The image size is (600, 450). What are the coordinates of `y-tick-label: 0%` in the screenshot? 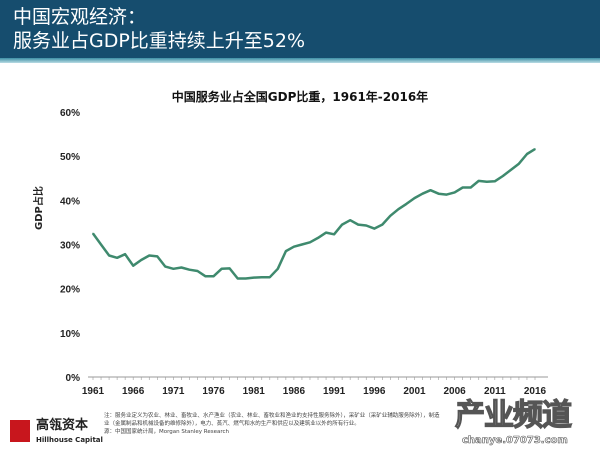 It's located at (73, 378).